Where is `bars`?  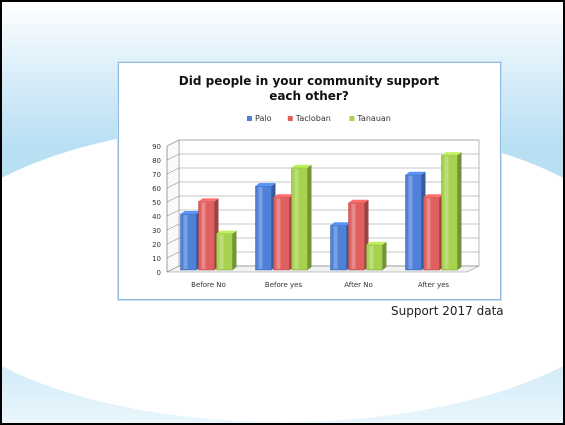 bars is located at coordinates (321, 211).